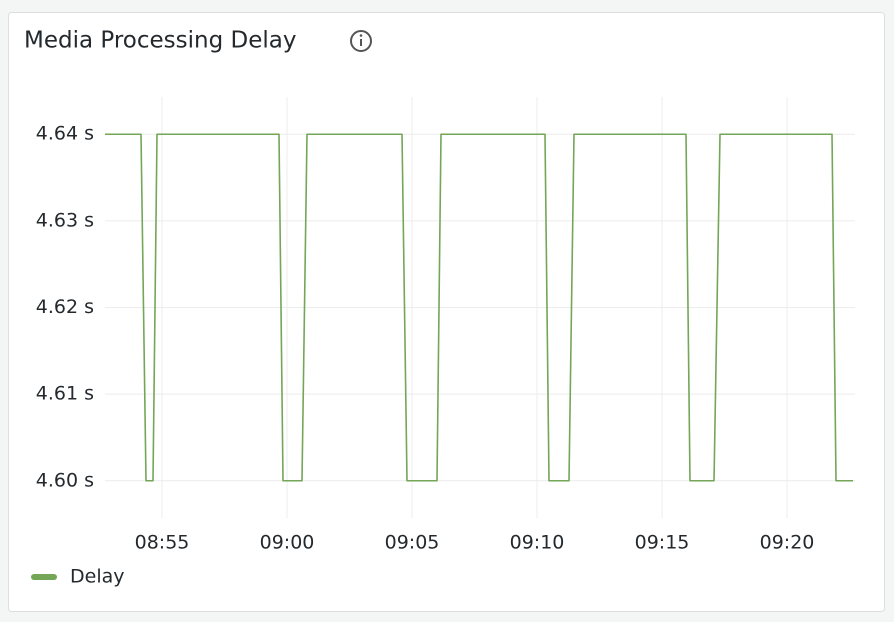 This screenshot has height=622, width=894. I want to click on legend-label: Delay, so click(97, 577).